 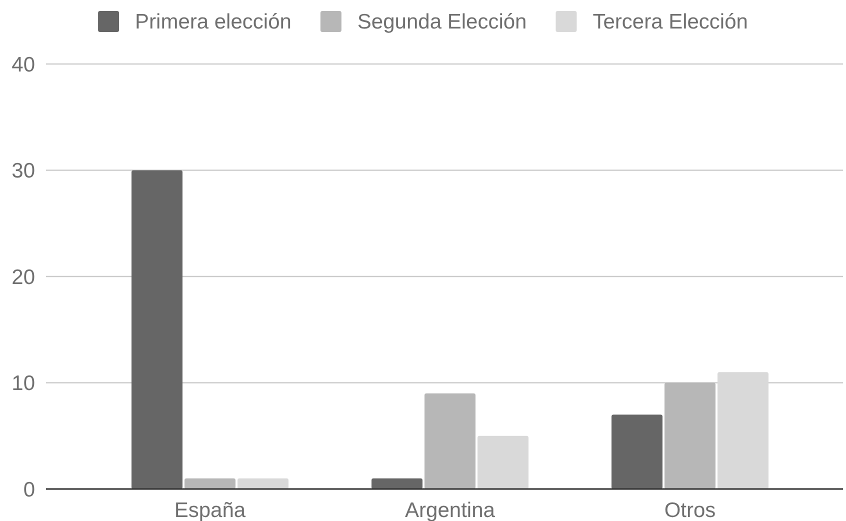 What do you see at coordinates (450, 510) in the screenshot?
I see `x-tick-label: Argentina` at bounding box center [450, 510].